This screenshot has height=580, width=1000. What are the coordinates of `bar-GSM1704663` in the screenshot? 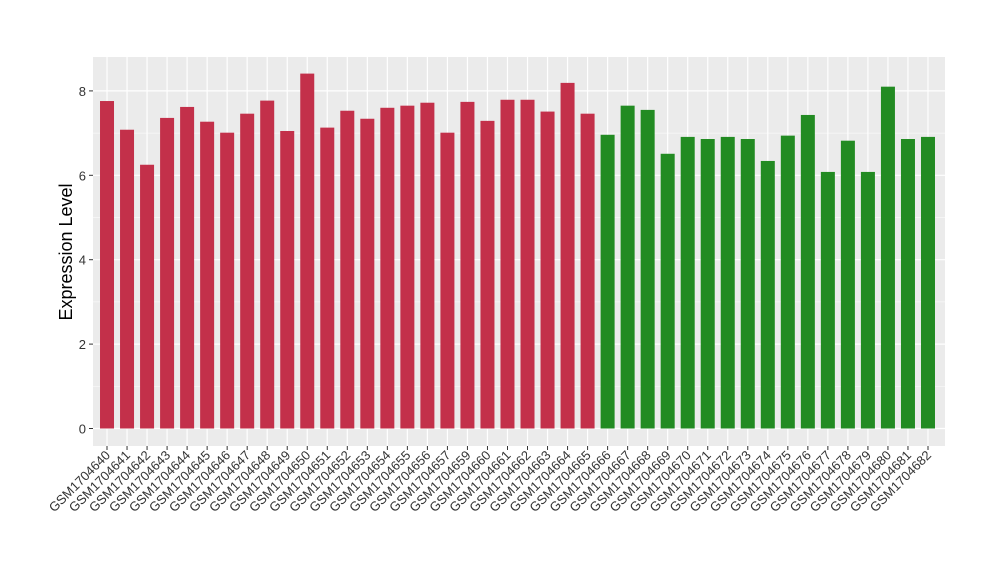 It's located at (547, 270).